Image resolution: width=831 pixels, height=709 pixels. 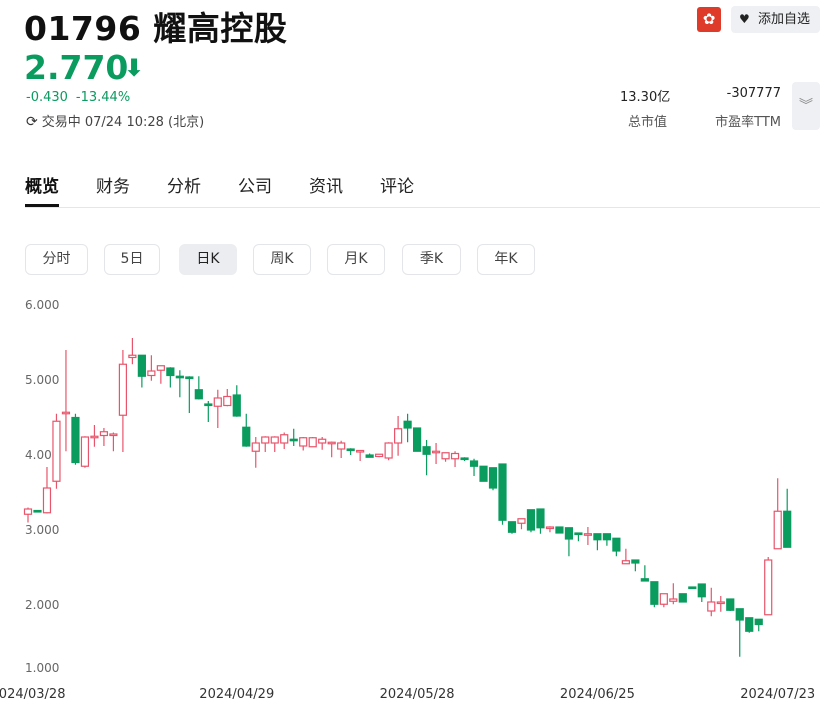 I want to click on period-yearly-k-button: 年K, so click(x=506, y=259).